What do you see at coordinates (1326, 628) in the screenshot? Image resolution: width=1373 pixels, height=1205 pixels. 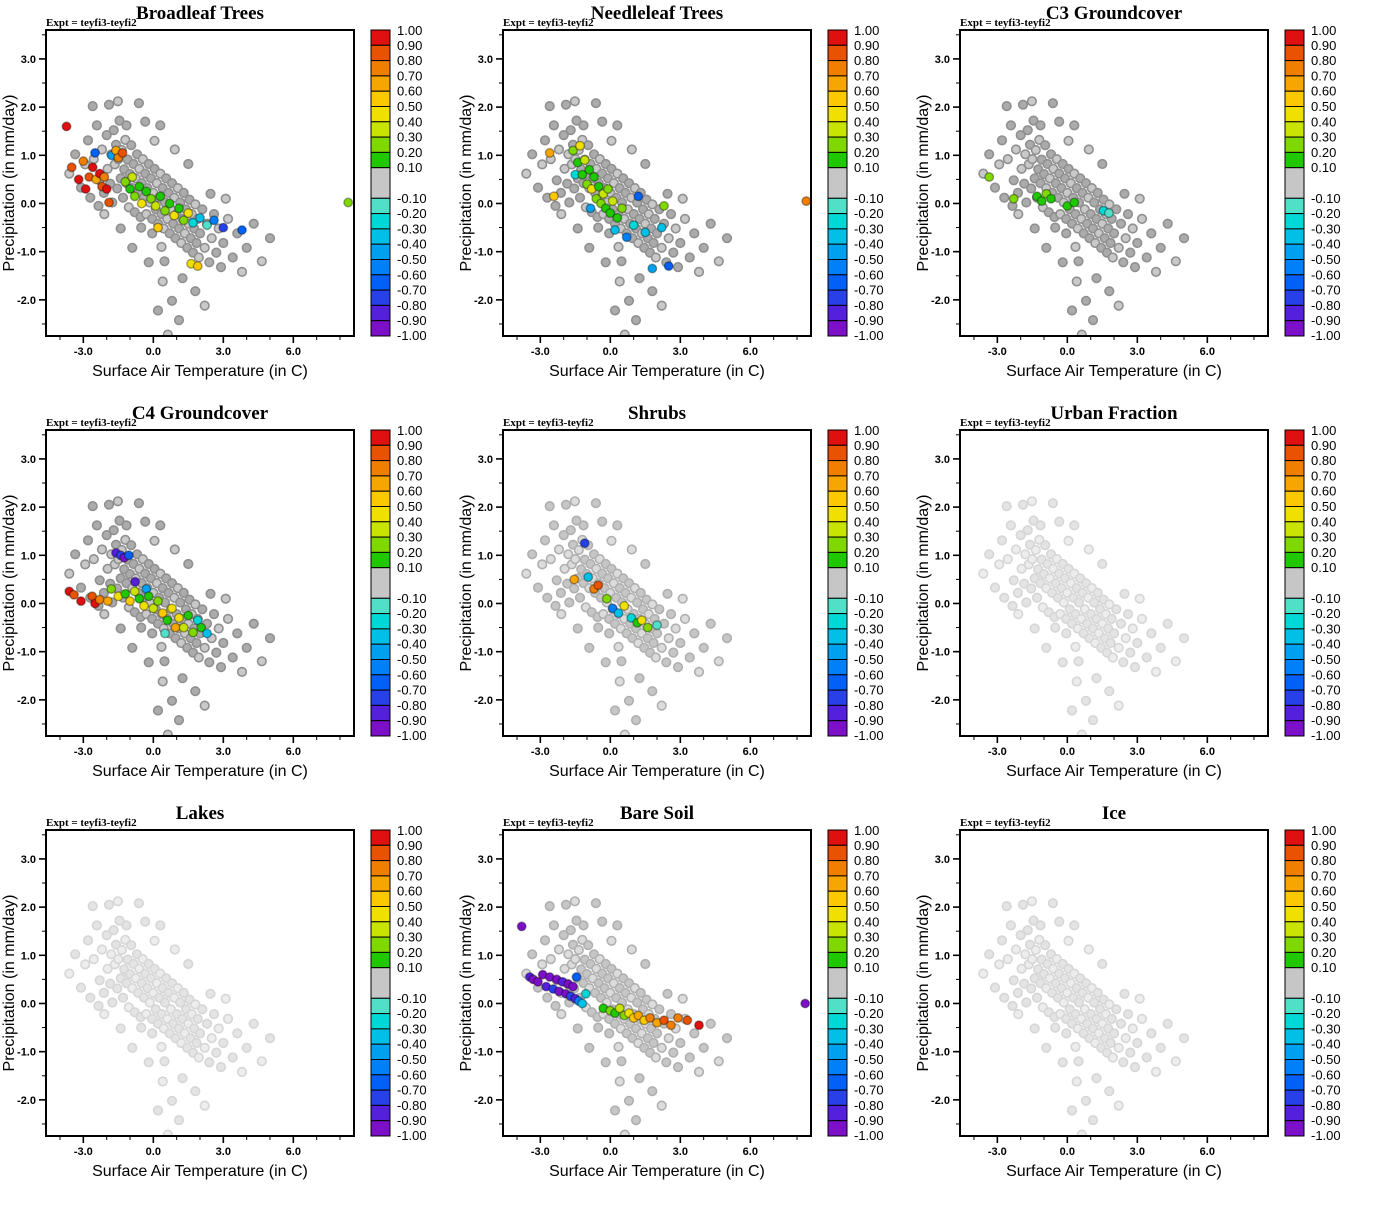 I see `colorbar-tick-label: -0.30` at bounding box center [1326, 628].